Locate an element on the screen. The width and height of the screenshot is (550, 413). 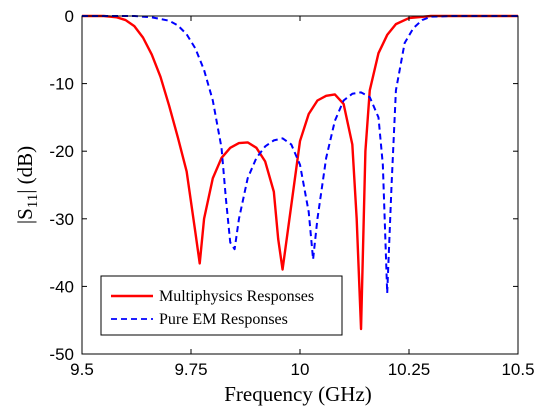
legend-label-multiphysics: Multiphysics Responses is located at coordinates (236, 296).